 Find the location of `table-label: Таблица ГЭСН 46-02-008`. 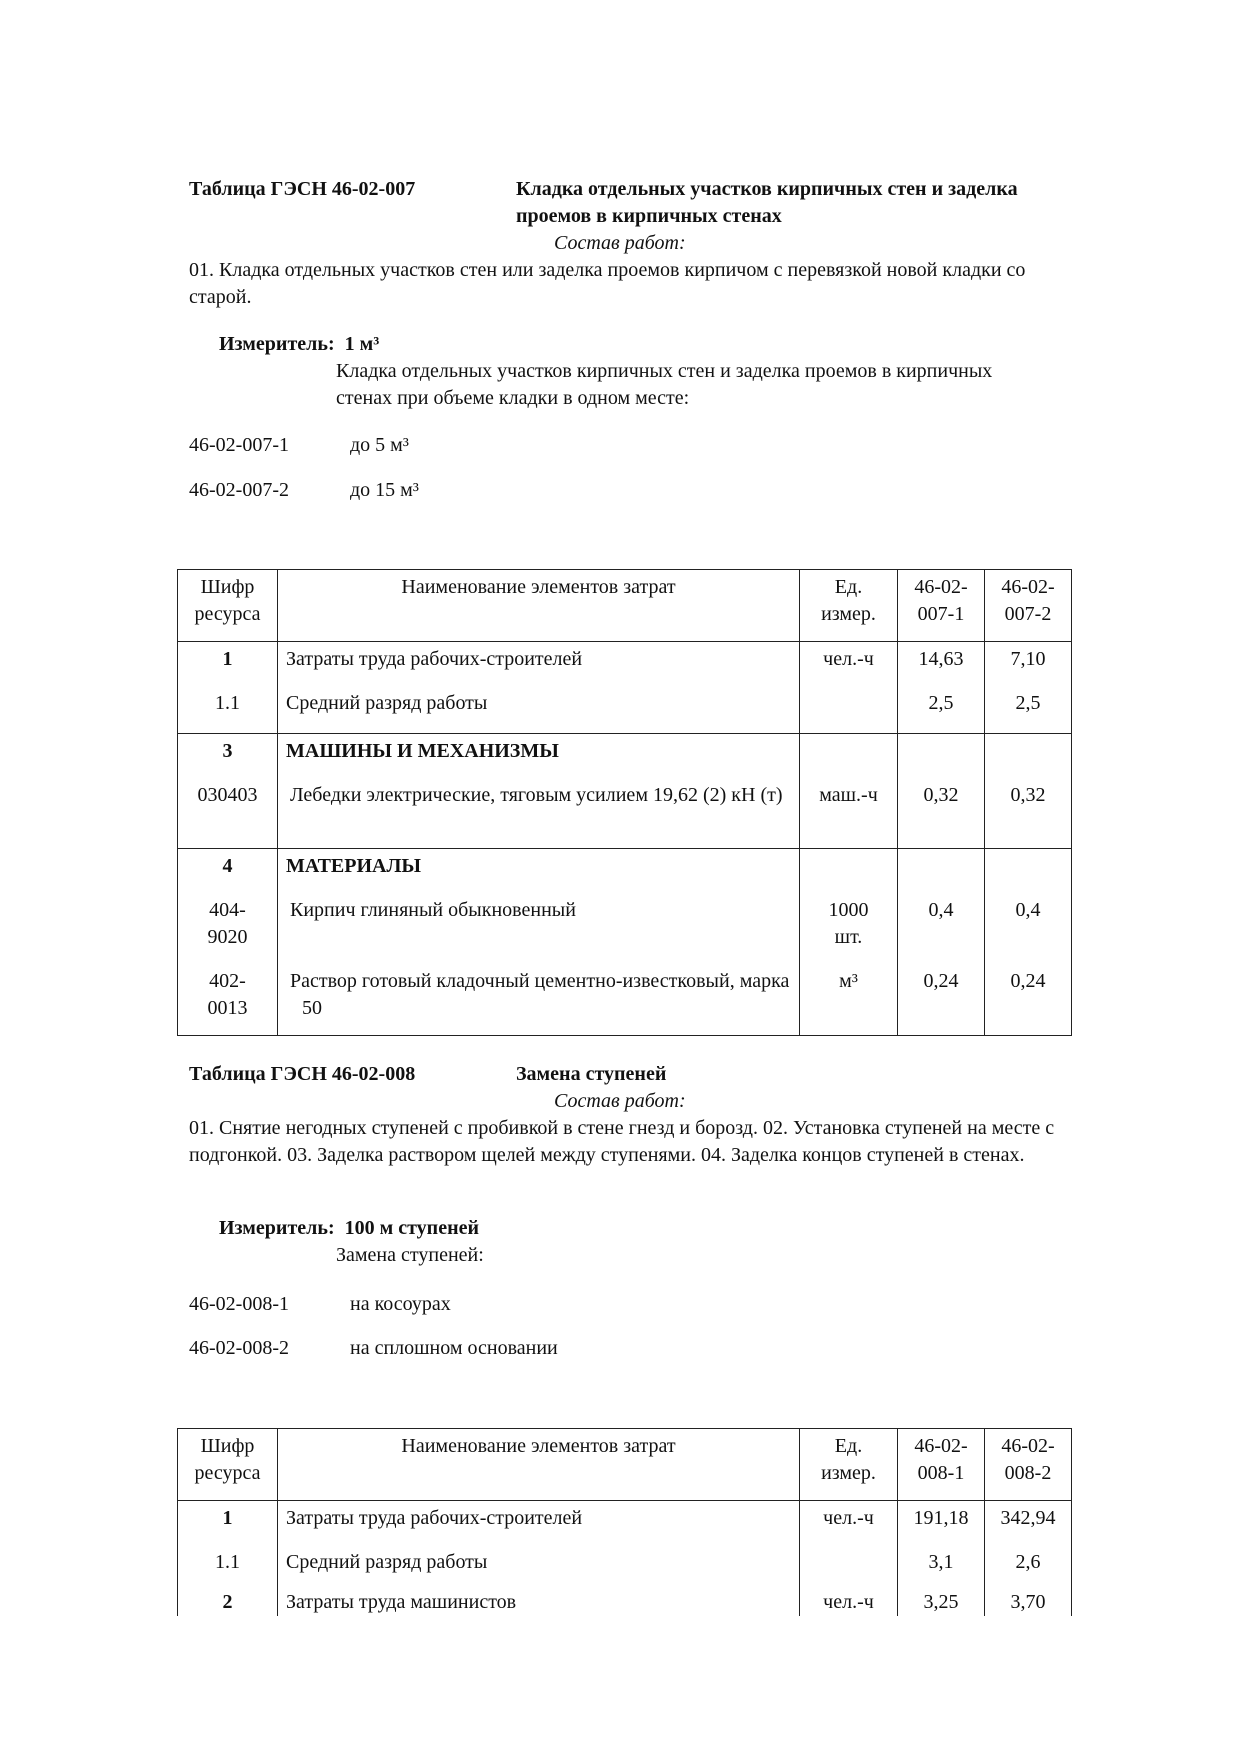

table-label: Таблица ГЭСН 46-02-008 is located at coordinates (302, 1074).